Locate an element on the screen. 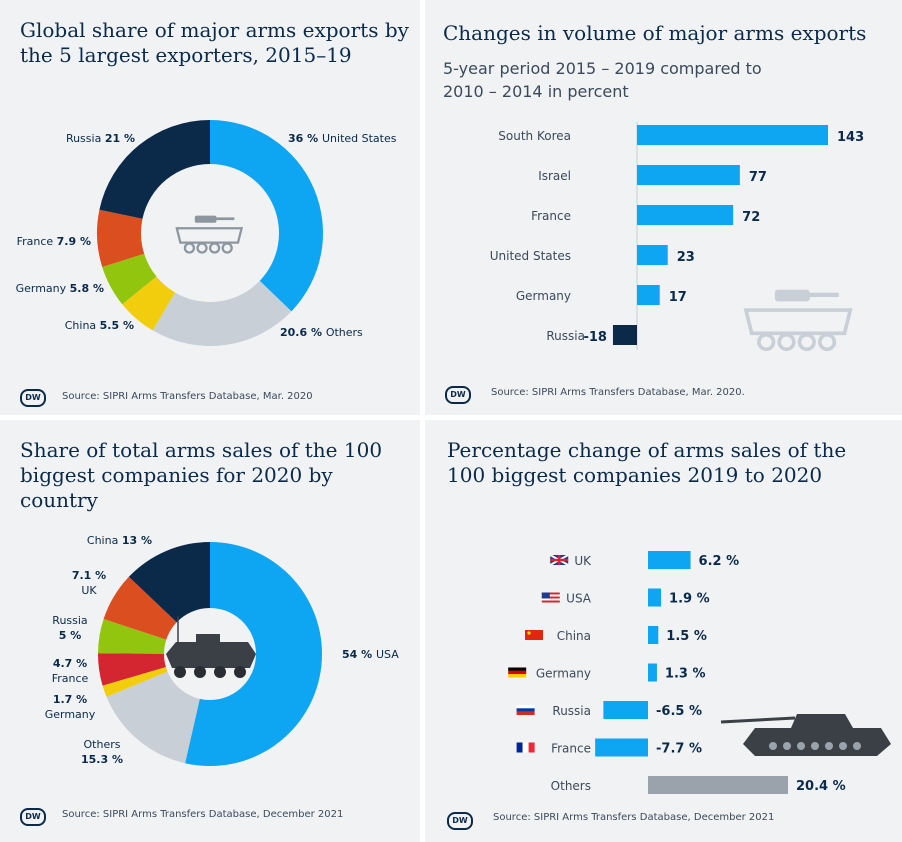 This screenshot has width=902, height=842. category-label: UK is located at coordinates (583, 561).